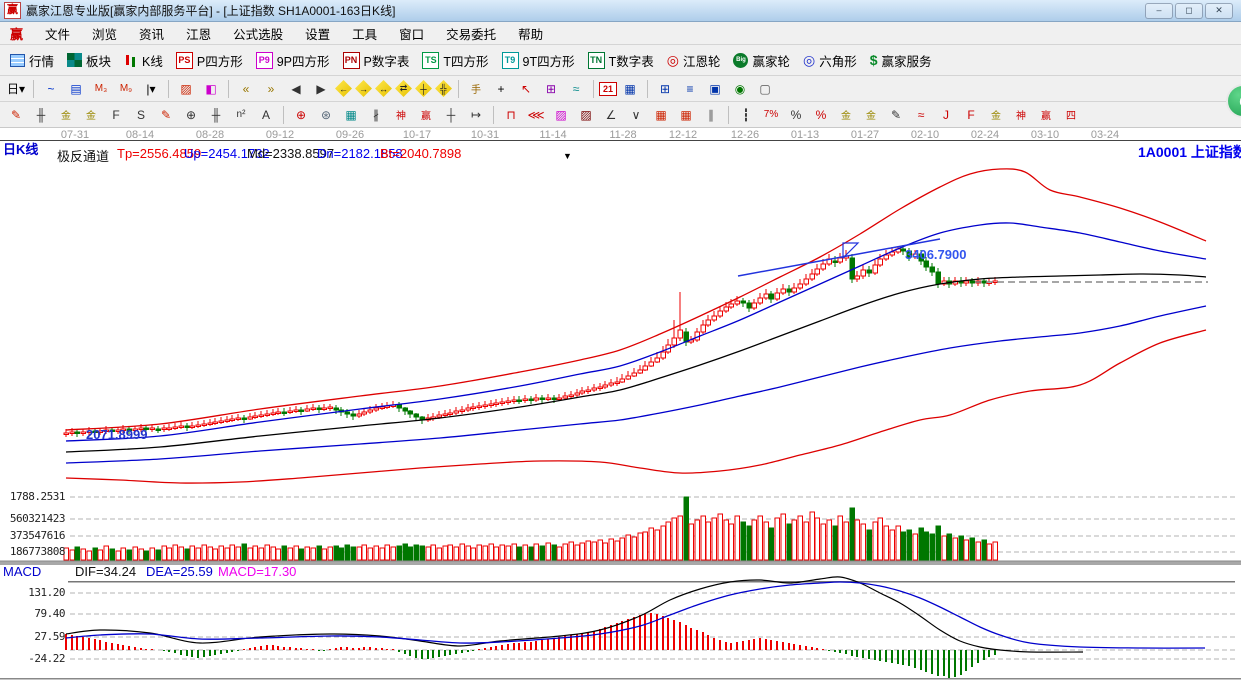 This screenshot has height=686, width=1241. I want to click on tool-button-f-ruler: F, so click(116, 114).